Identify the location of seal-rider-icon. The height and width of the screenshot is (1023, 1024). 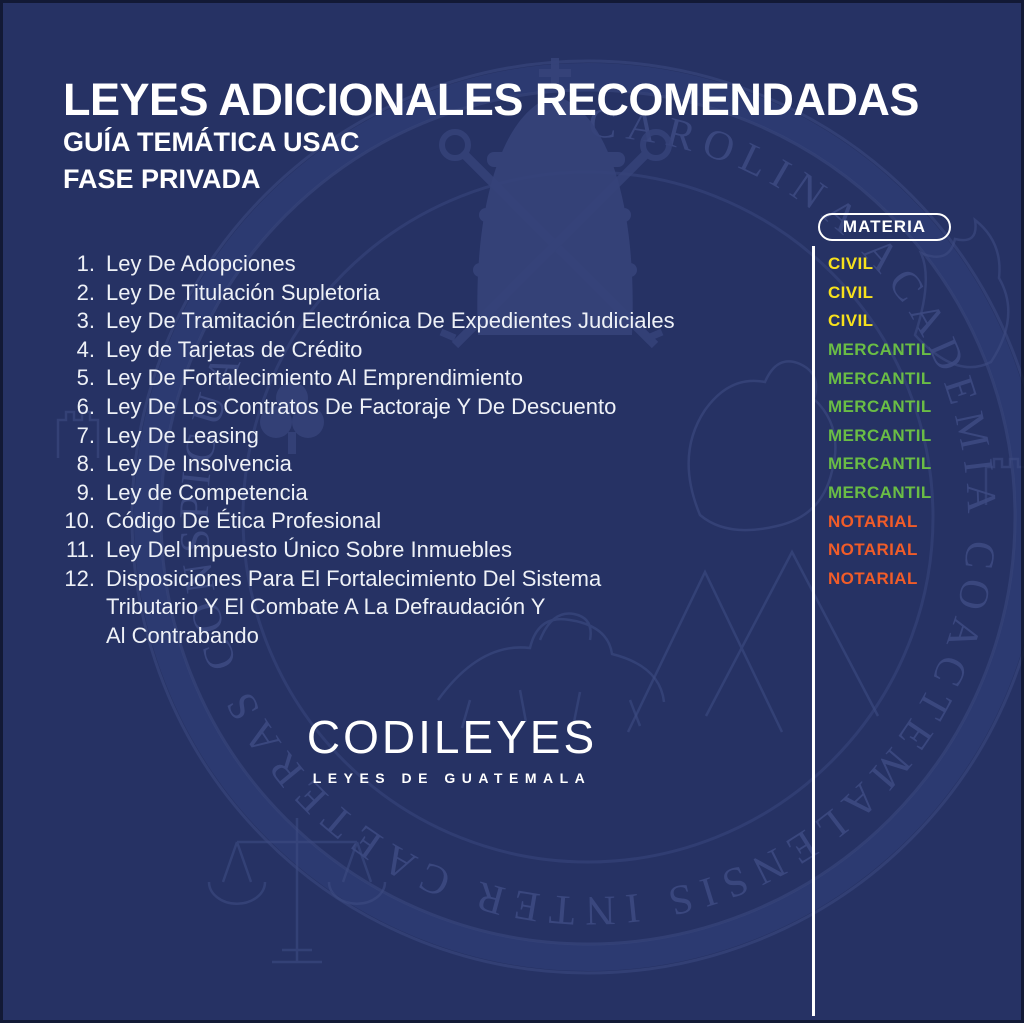
(551, 670).